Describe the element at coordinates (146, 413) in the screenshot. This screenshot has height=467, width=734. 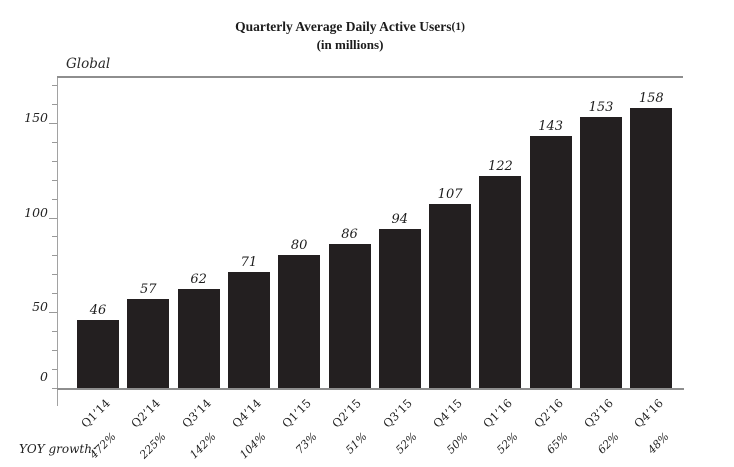
I see `x-axis-label: Q2’14` at that location.